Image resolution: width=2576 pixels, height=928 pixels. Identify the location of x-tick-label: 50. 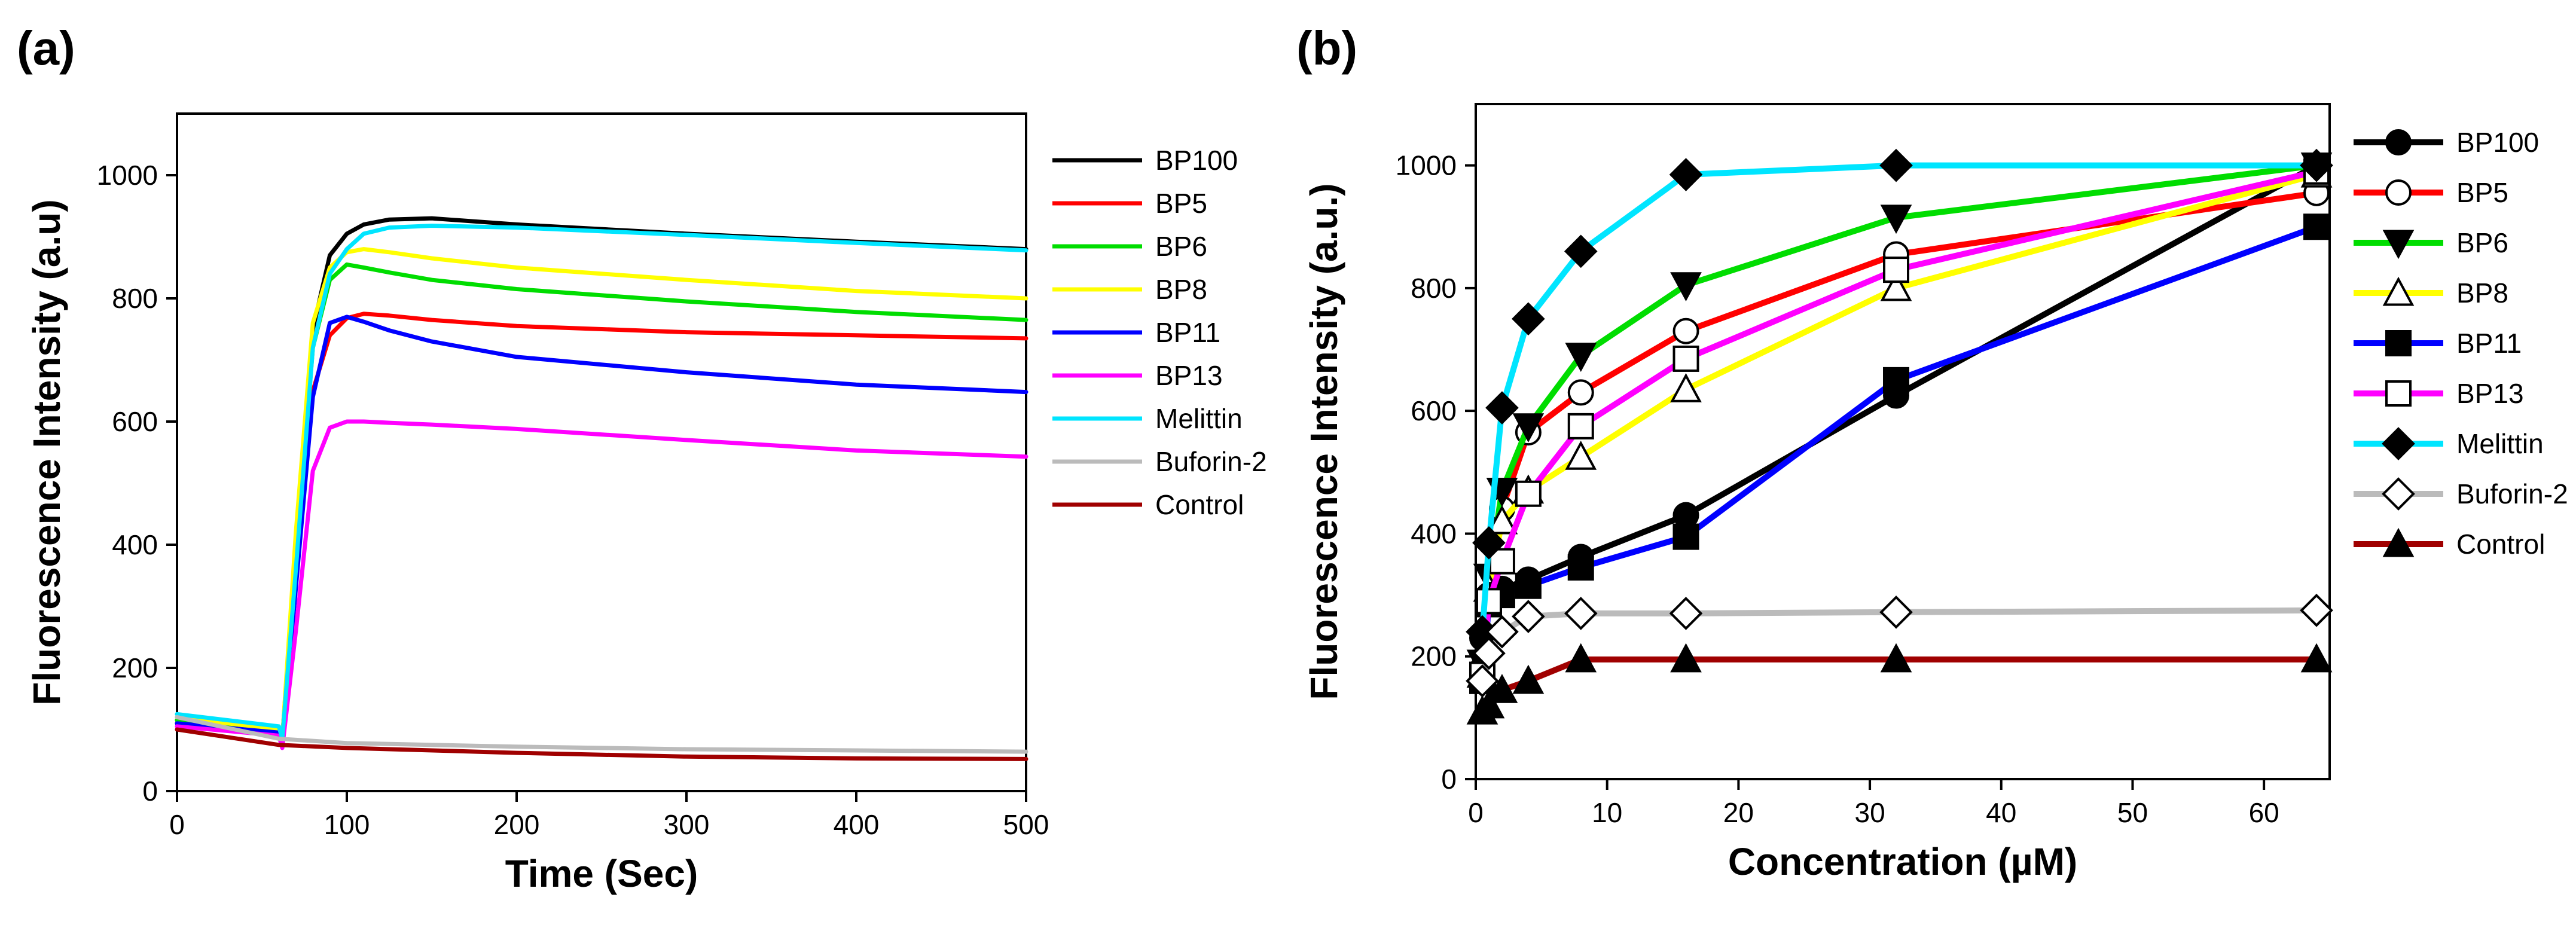
(2132, 812).